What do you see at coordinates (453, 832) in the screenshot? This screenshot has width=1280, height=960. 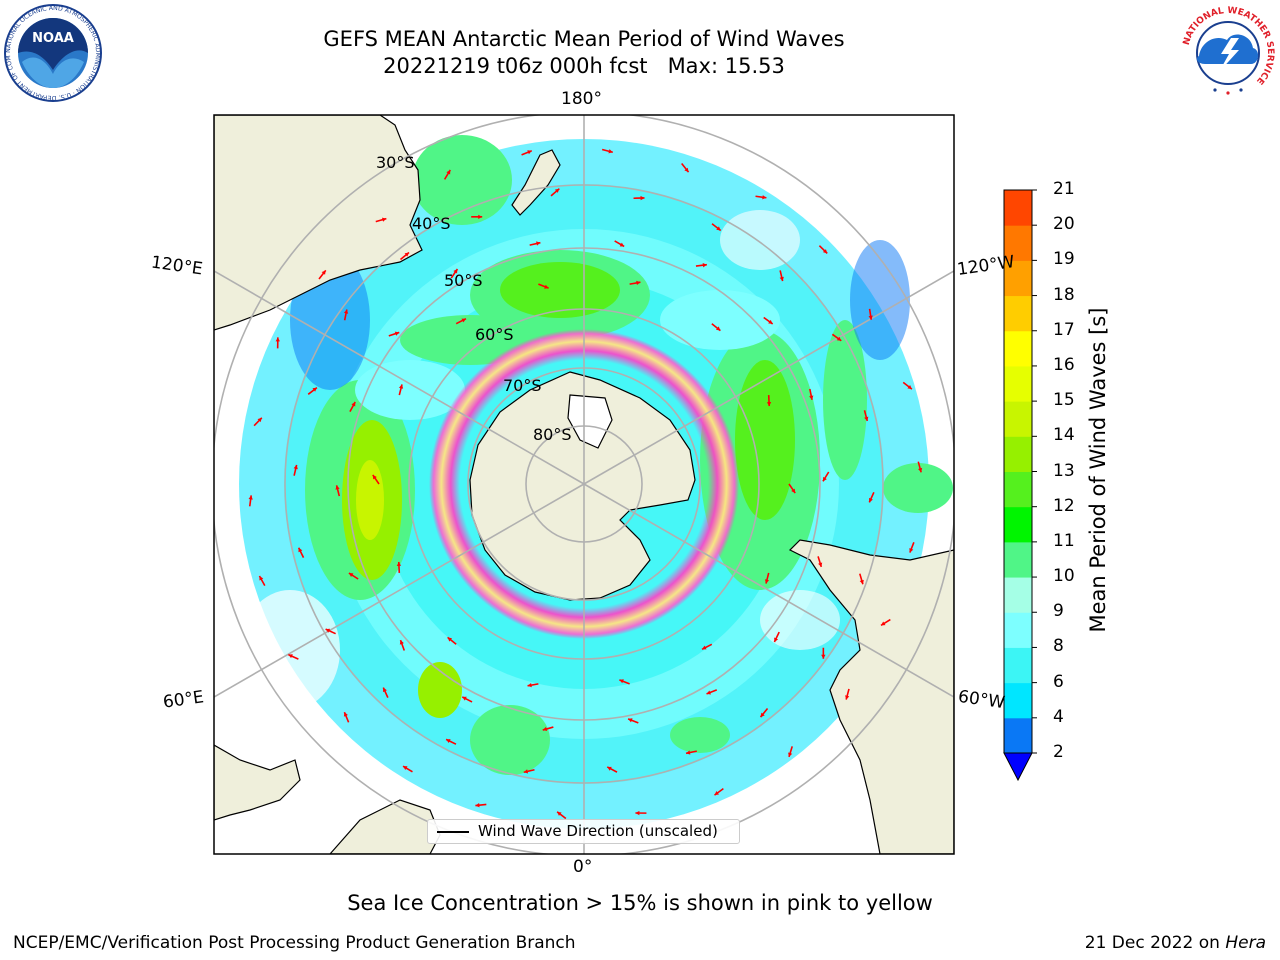 I see `legend-line-swatch` at bounding box center [453, 832].